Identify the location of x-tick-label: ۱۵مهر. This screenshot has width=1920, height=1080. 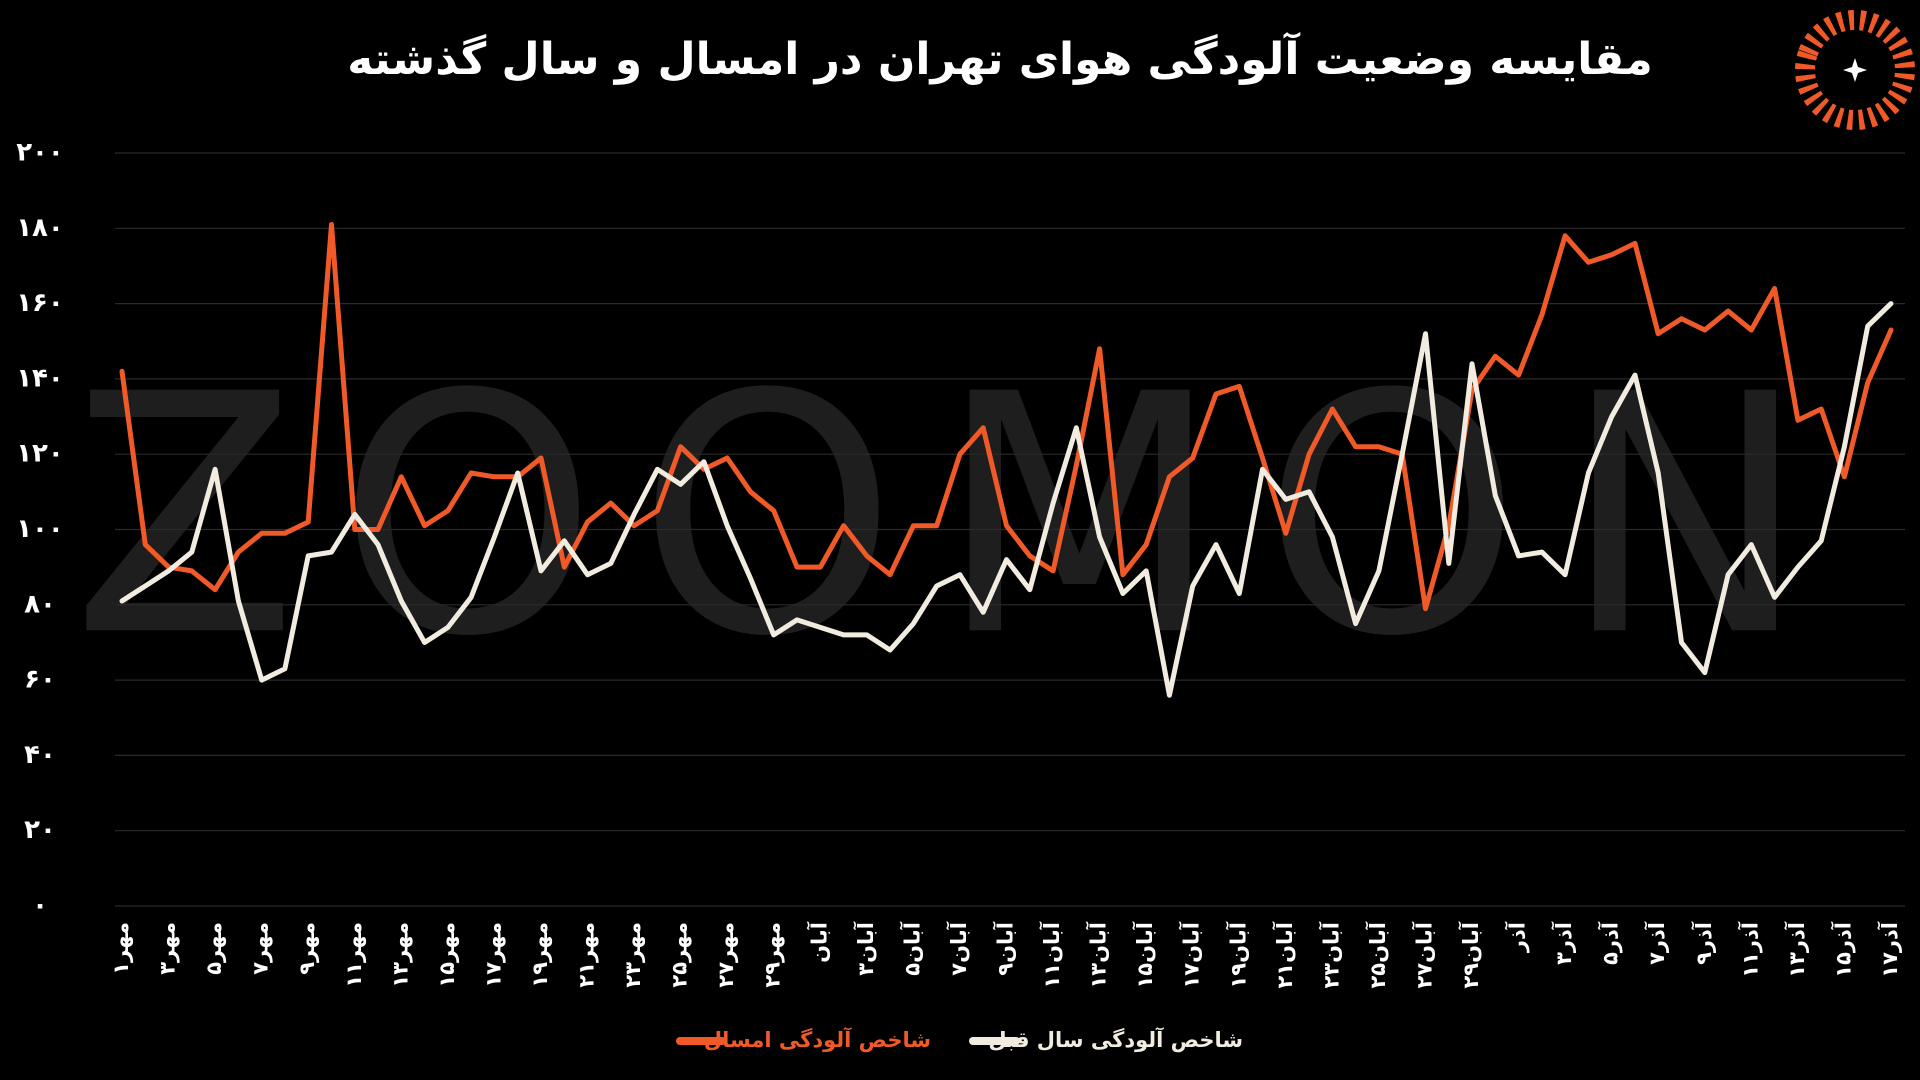
(447, 955).